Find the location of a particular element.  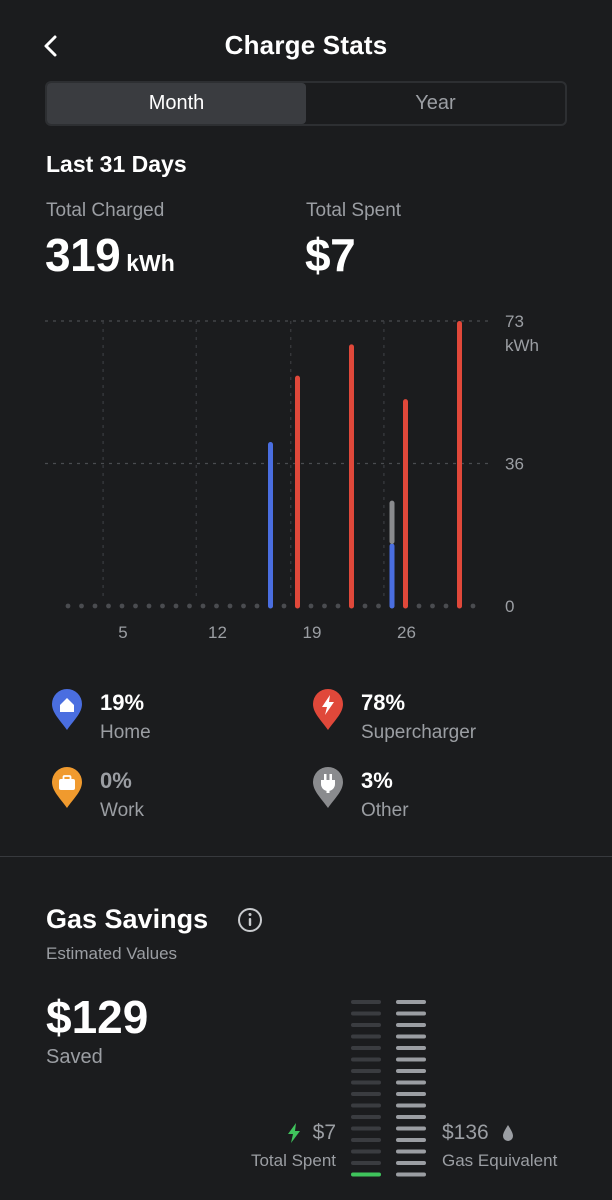

plug-icon is located at coordinates (328, 787).